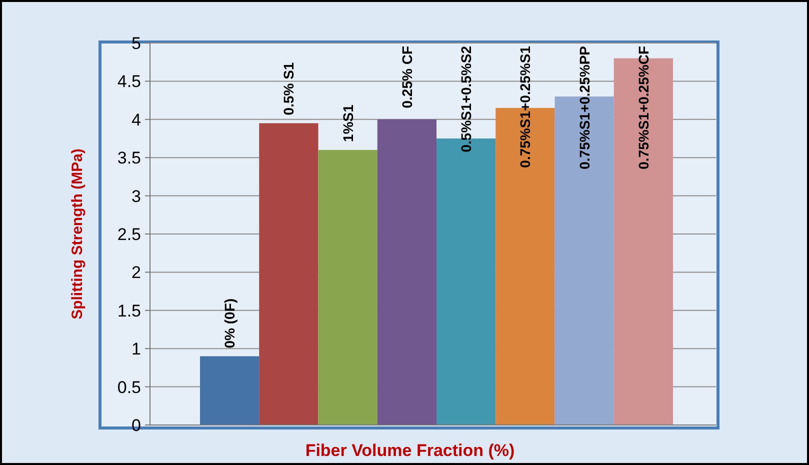 The width and height of the screenshot is (809, 465). I want to click on x-tick-label: 0.75%S1+0.25%CF, so click(643, 108).